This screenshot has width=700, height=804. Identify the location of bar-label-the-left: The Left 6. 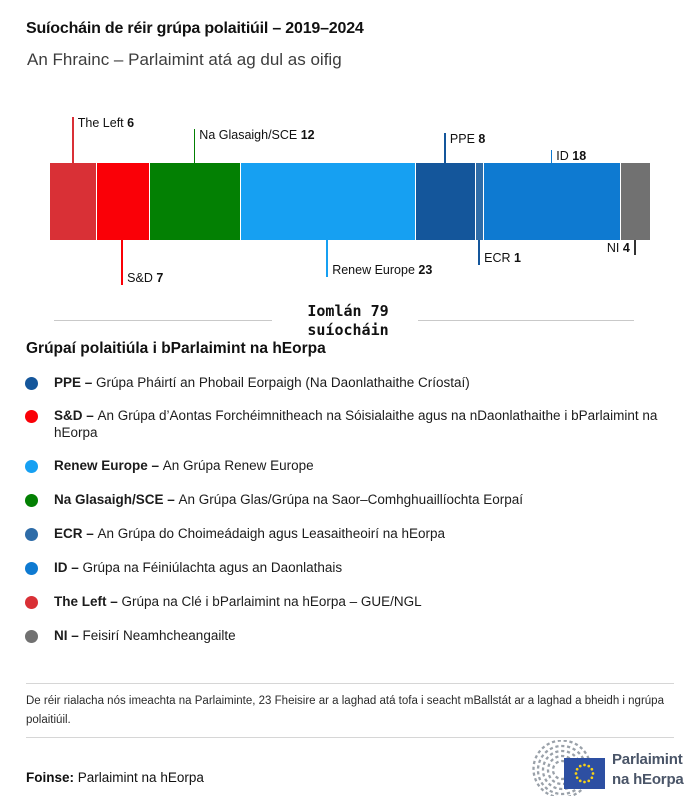
(106, 123).